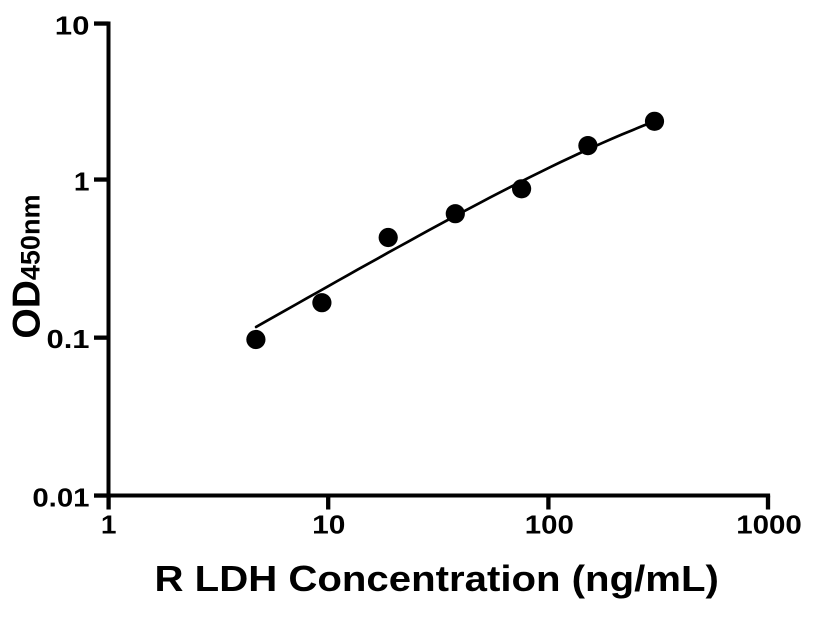  I want to click on svg-text: 0.1, so click(67, 339).